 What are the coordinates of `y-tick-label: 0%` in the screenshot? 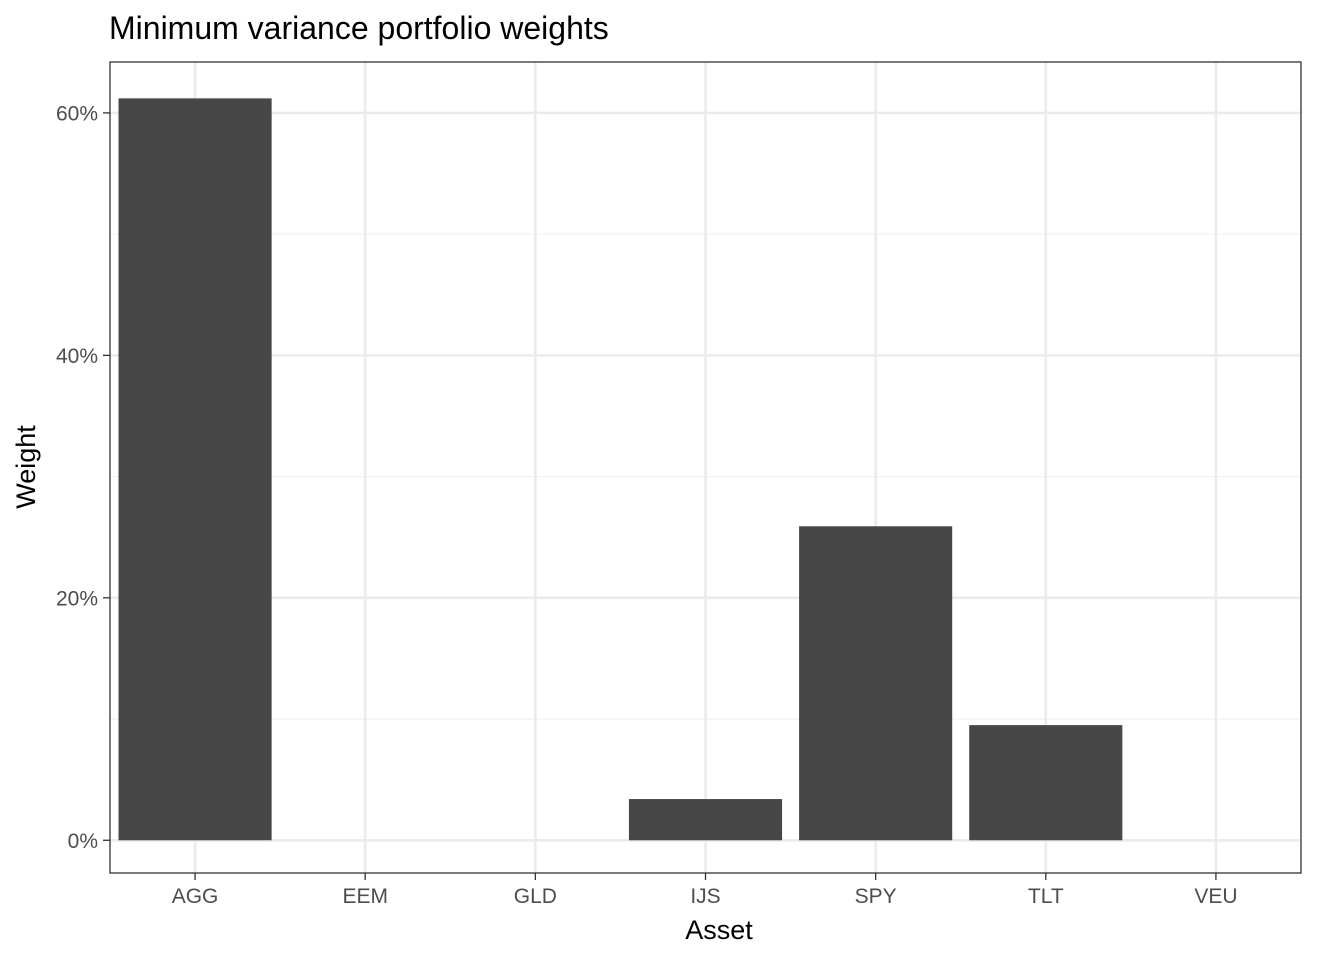 It's located at (83, 841).